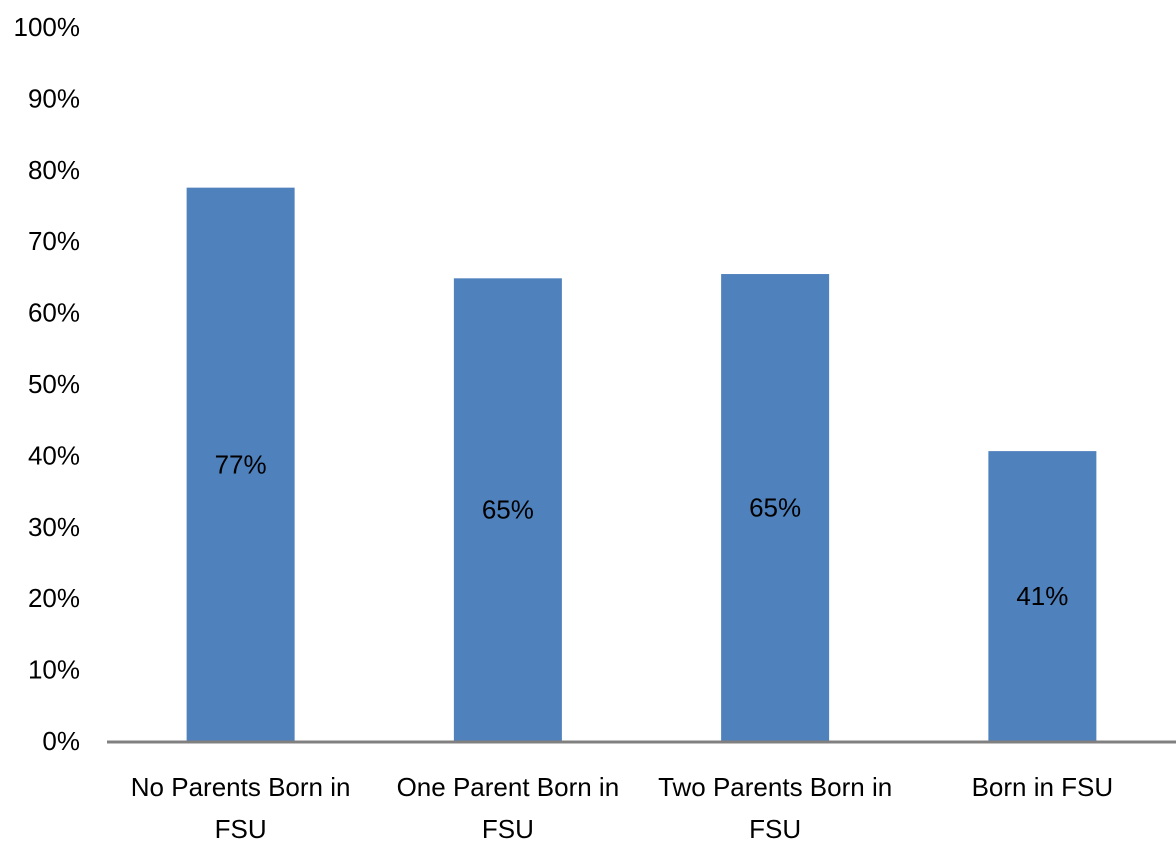  I want to click on bar-data-label: 77%, so click(241, 464).